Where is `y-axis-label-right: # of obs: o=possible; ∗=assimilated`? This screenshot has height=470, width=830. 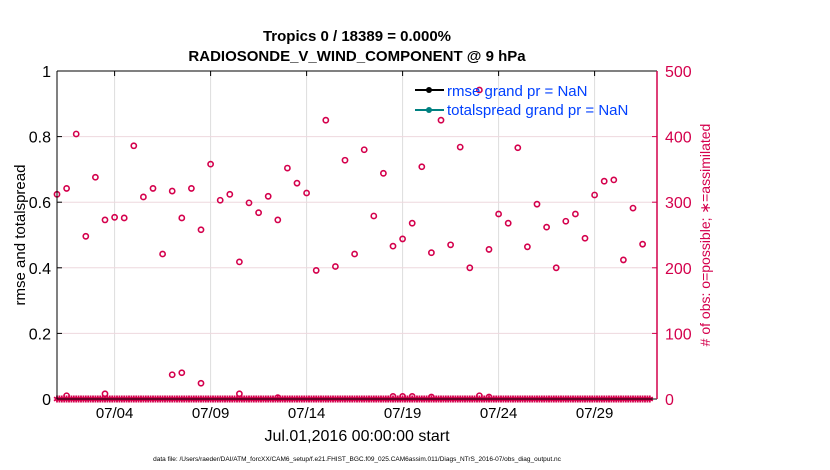 y-axis-label-right: # of obs: o=possible; ∗=assimilated is located at coordinates (705, 235).